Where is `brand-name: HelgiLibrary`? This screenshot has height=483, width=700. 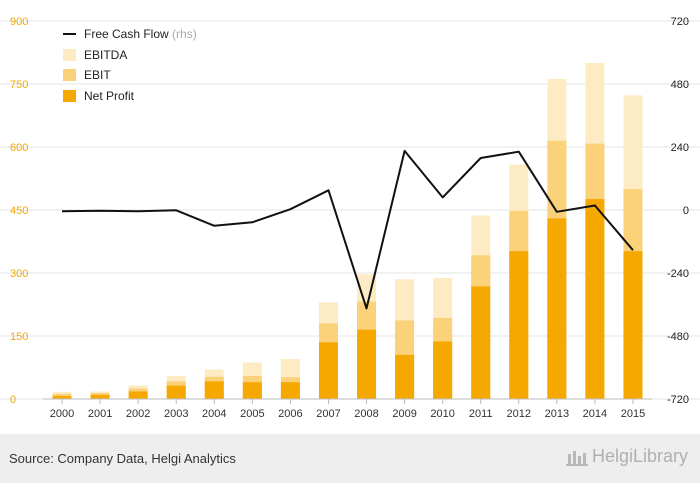
brand-name: HelgiLibrary is located at coordinates (639, 456).